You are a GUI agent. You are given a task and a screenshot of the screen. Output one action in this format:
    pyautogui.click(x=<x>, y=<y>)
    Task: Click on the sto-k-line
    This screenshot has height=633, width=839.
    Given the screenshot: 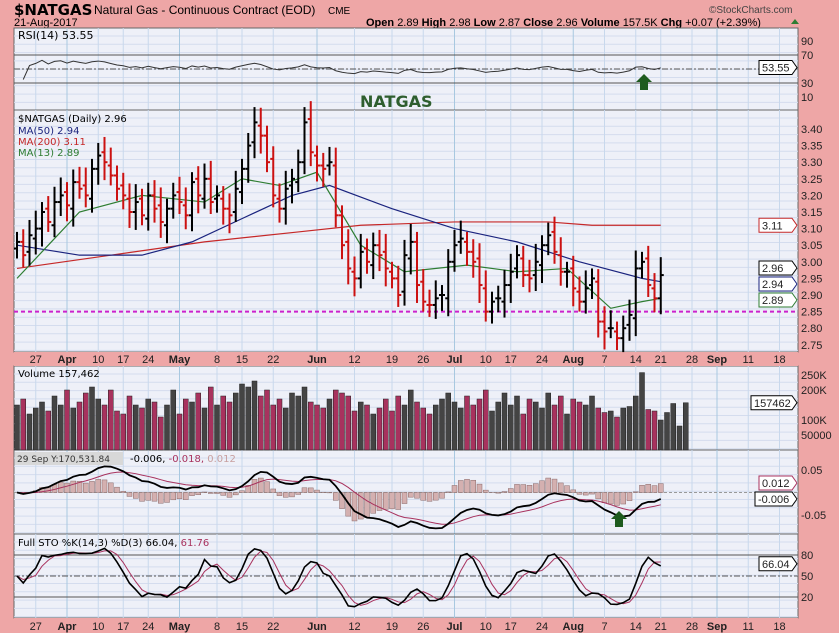 What is the action you would take?
    pyautogui.click(x=339, y=577)
    